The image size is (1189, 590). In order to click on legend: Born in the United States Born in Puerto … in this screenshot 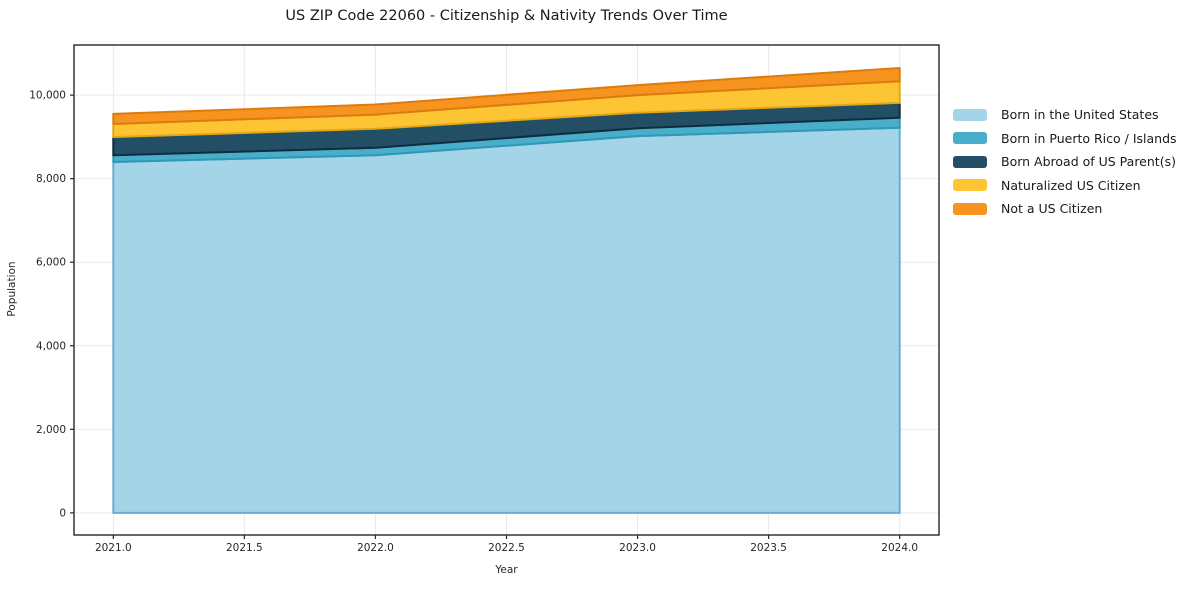, I will do `click(1065, 162)`.